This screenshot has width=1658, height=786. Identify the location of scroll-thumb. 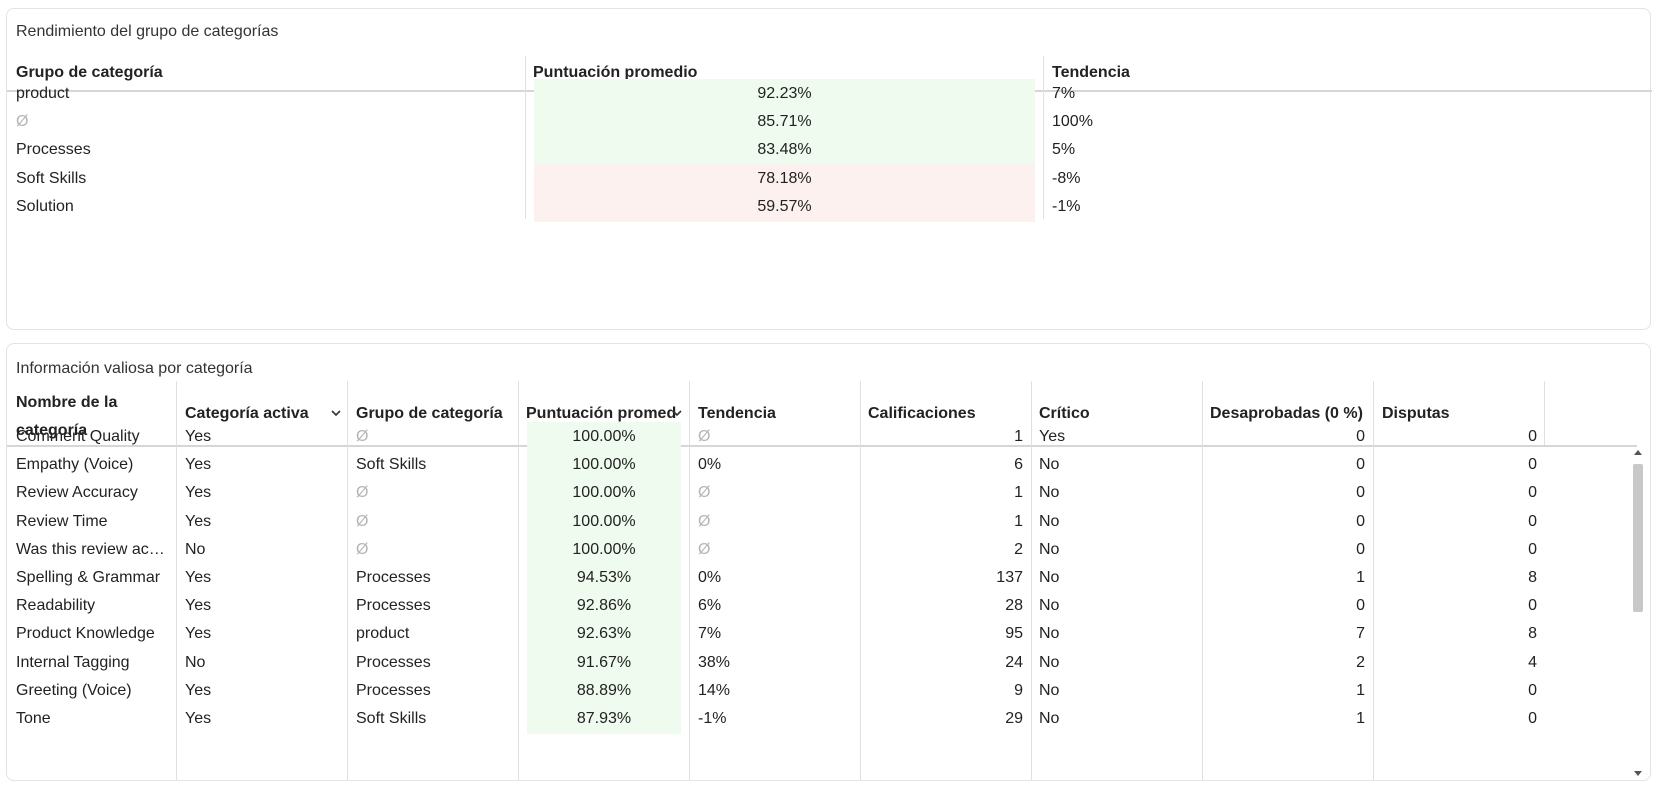
(1638, 538).